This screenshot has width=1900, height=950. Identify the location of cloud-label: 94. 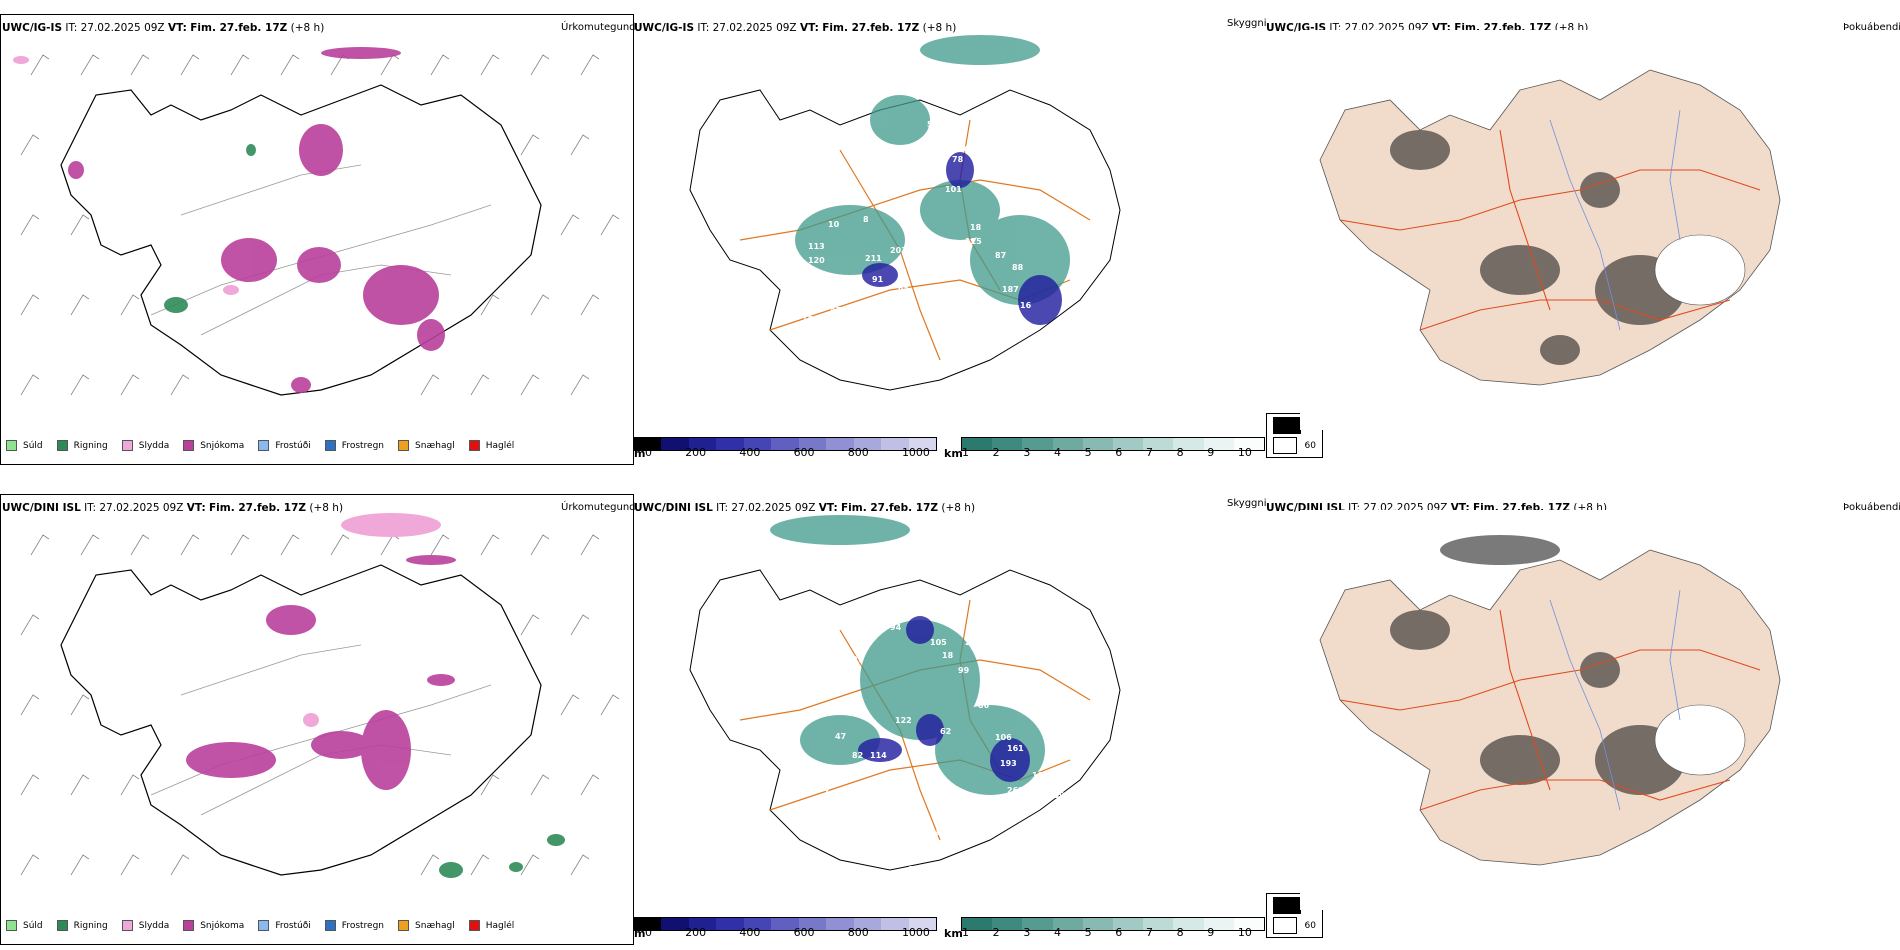
(896, 627).